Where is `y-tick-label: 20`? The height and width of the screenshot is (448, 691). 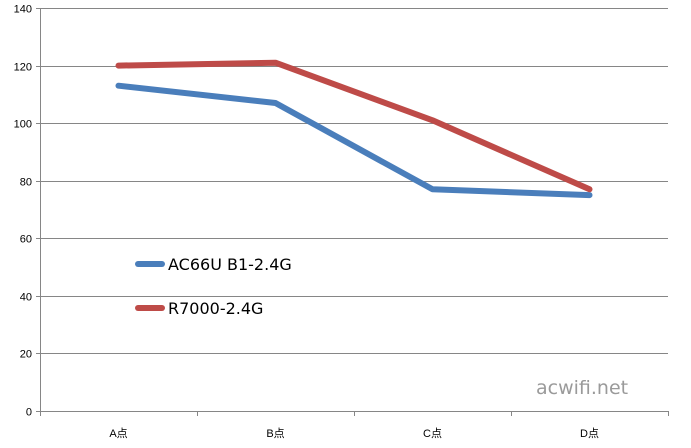 y-tick-label: 20 is located at coordinates (26, 355).